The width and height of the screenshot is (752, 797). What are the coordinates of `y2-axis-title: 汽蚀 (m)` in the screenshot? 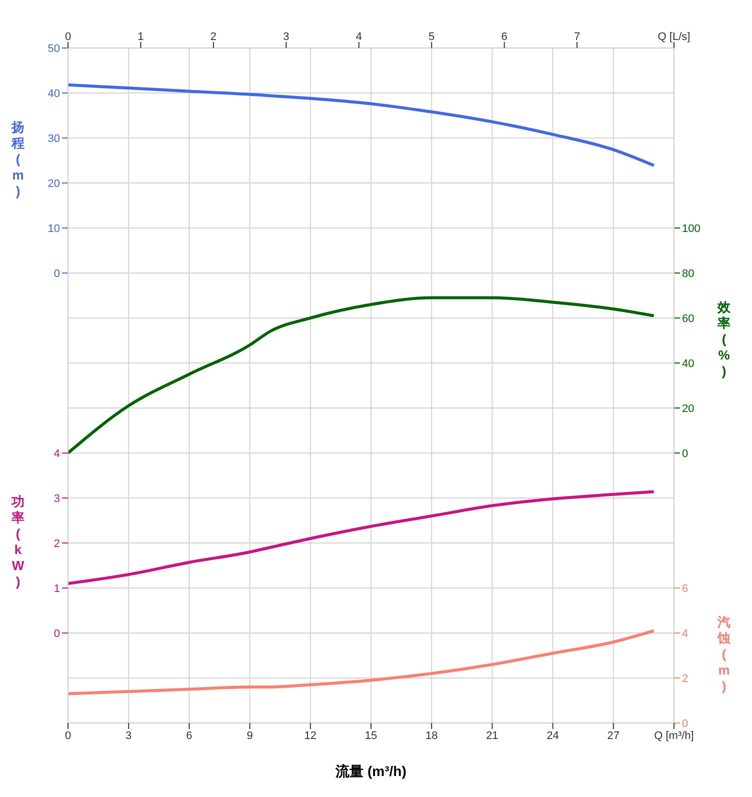 It's located at (723, 654).